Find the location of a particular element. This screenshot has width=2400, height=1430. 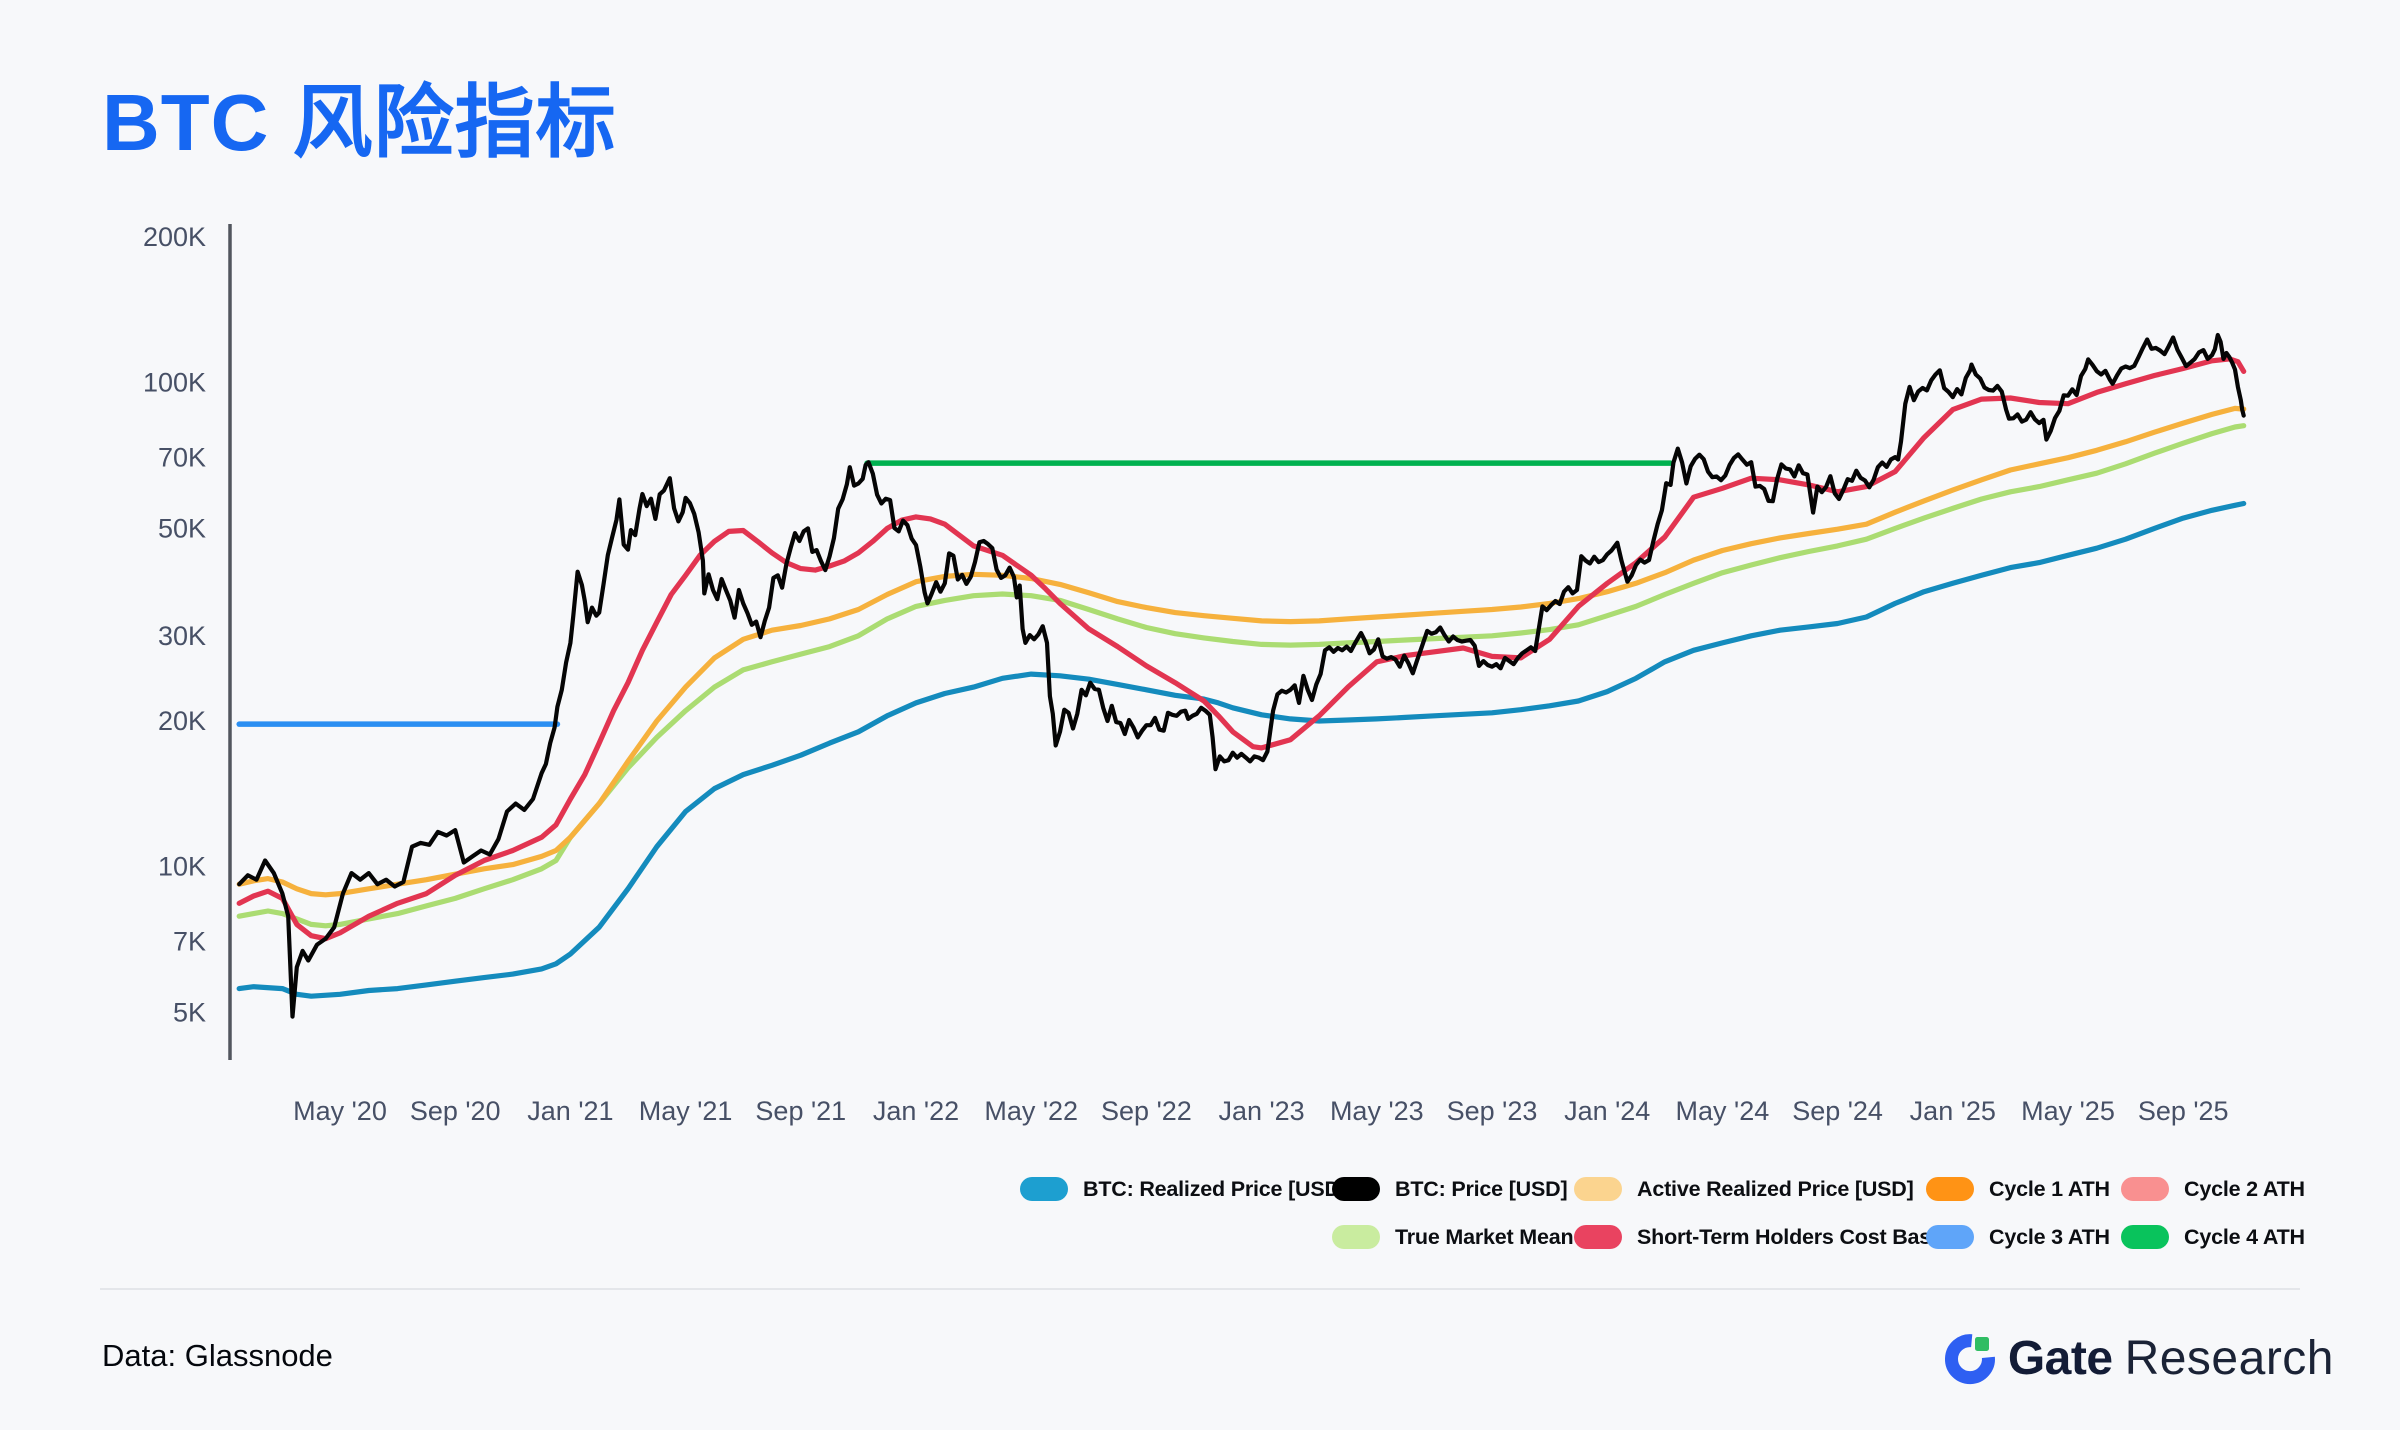

y-tick-100K: 100K is located at coordinates (174, 383).